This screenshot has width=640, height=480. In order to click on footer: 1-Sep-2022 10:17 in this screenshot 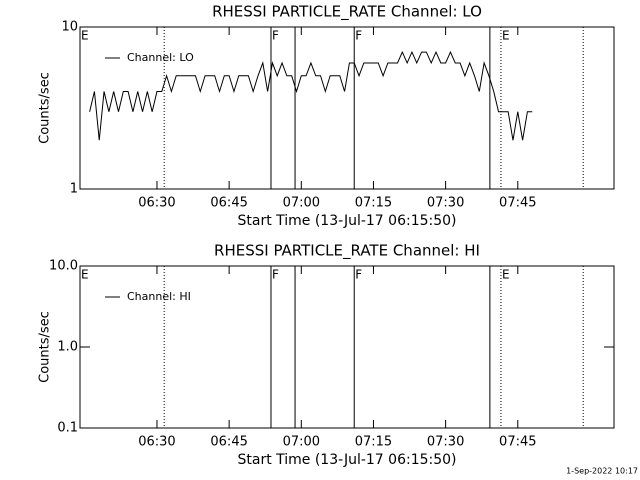, I will do `click(602, 471)`.